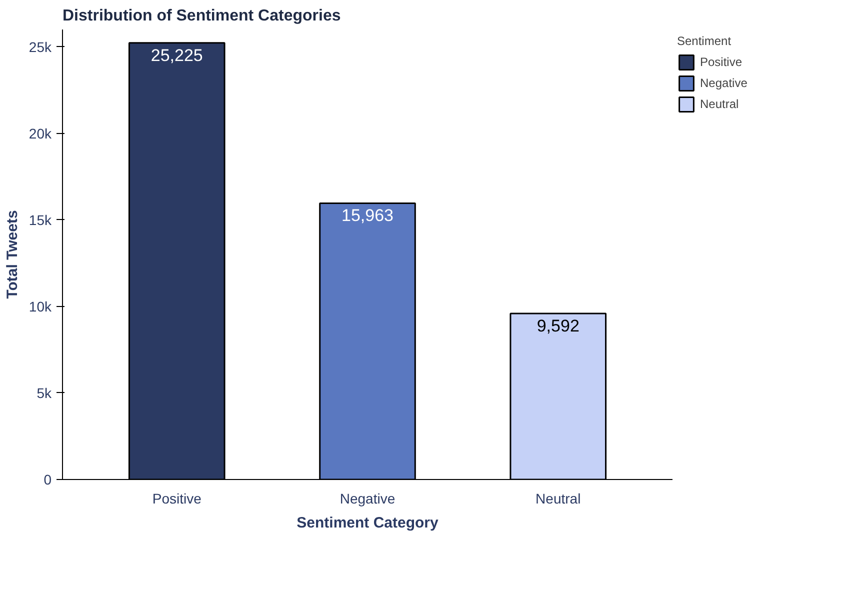  What do you see at coordinates (719, 104) in the screenshot?
I see `legend-label: Neutral` at bounding box center [719, 104].